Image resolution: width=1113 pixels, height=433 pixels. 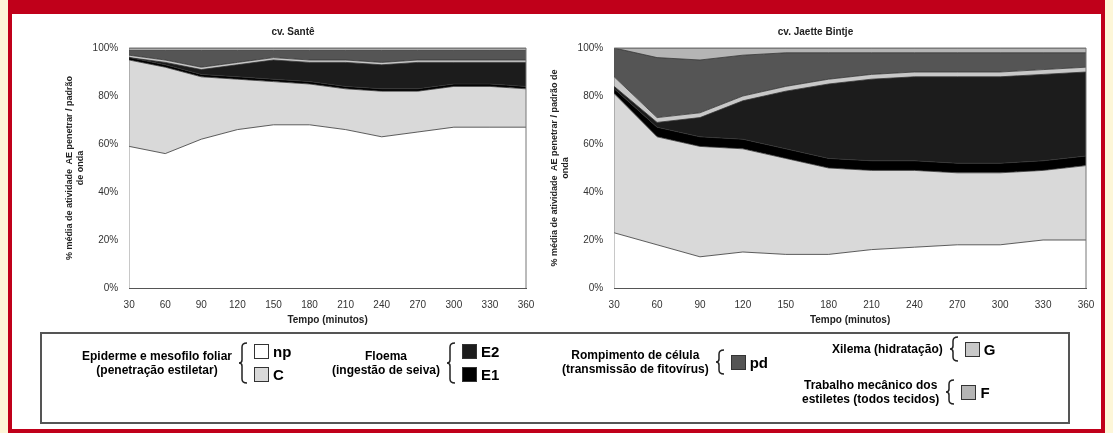 What do you see at coordinates (989, 349) in the screenshot?
I see `legend-label: G` at bounding box center [989, 349].